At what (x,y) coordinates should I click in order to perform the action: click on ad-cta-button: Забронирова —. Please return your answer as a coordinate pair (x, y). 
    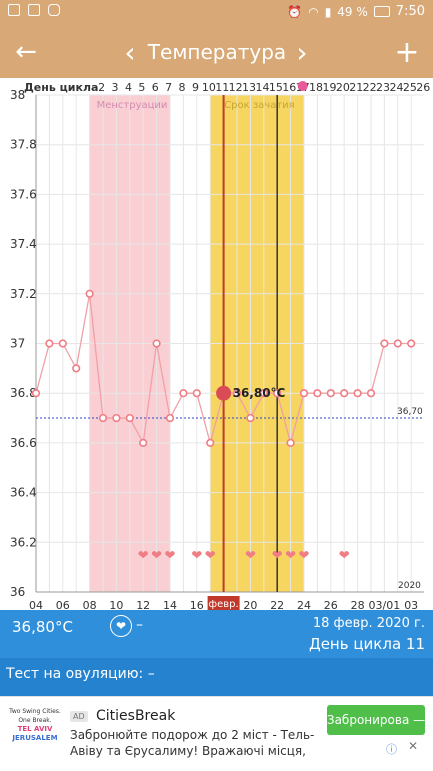
    Looking at the image, I should click on (376, 720).